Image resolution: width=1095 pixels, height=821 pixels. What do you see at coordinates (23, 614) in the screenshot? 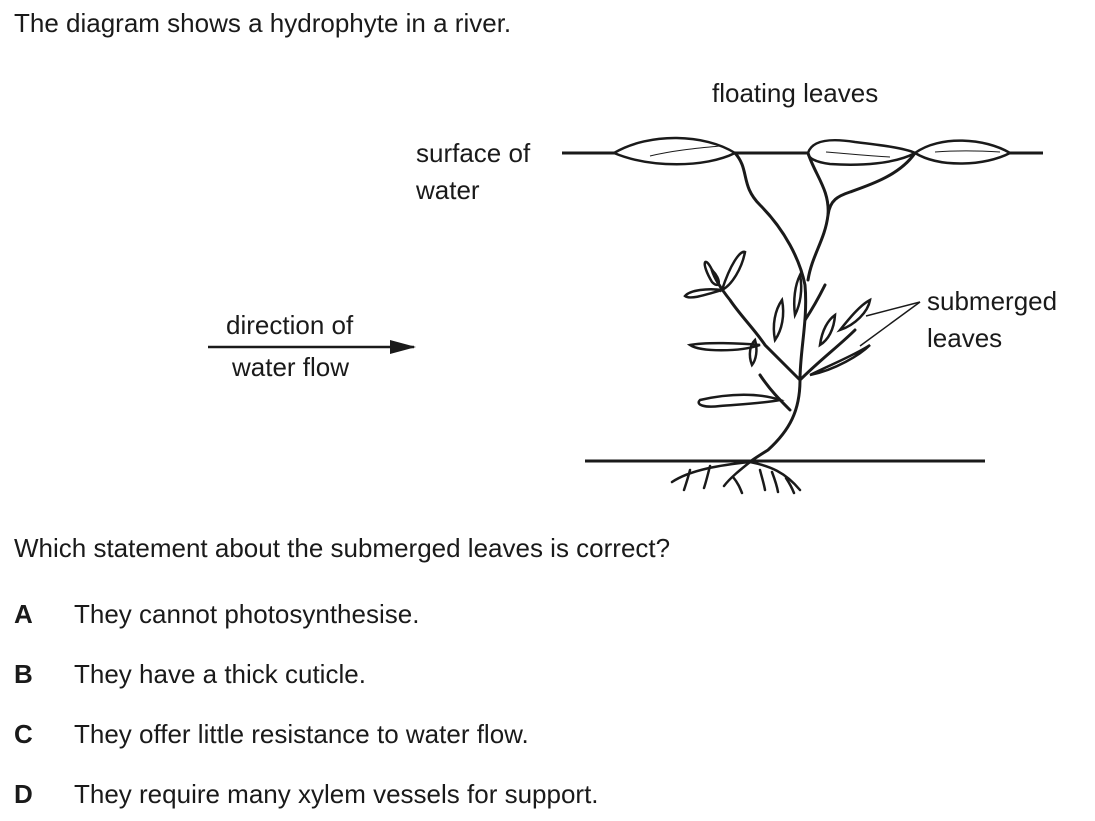
I see `option-letter: A` at bounding box center [23, 614].